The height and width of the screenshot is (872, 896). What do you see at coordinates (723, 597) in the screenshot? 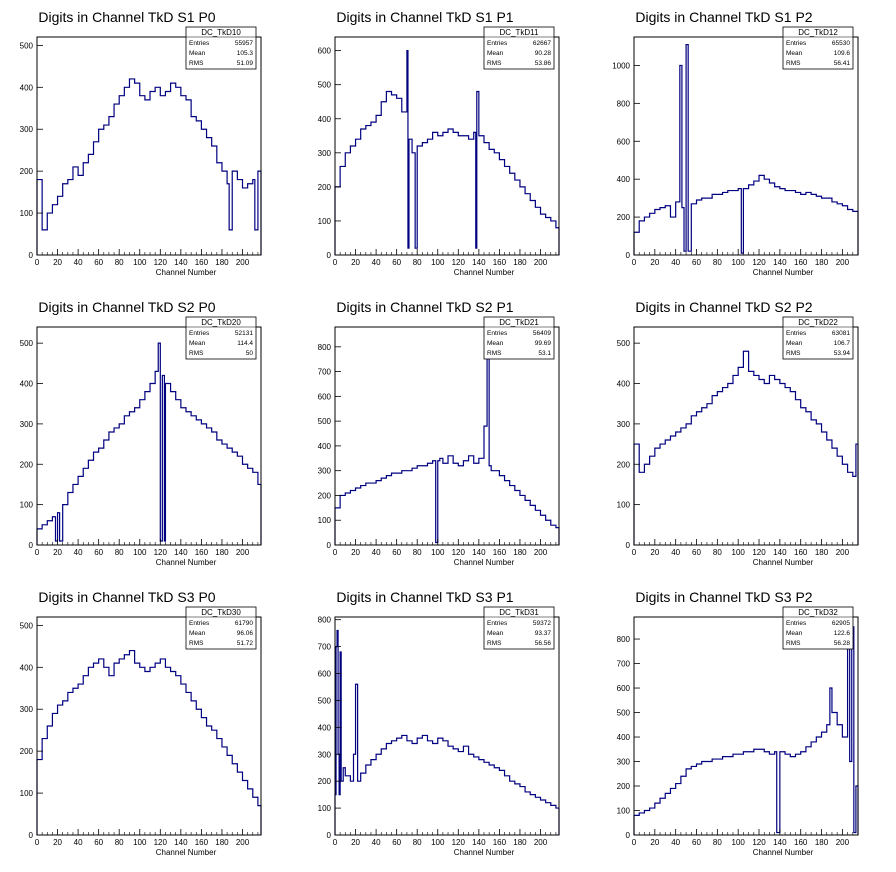
I see `panel-title: Digits in Channel TkD S3 P2` at bounding box center [723, 597].